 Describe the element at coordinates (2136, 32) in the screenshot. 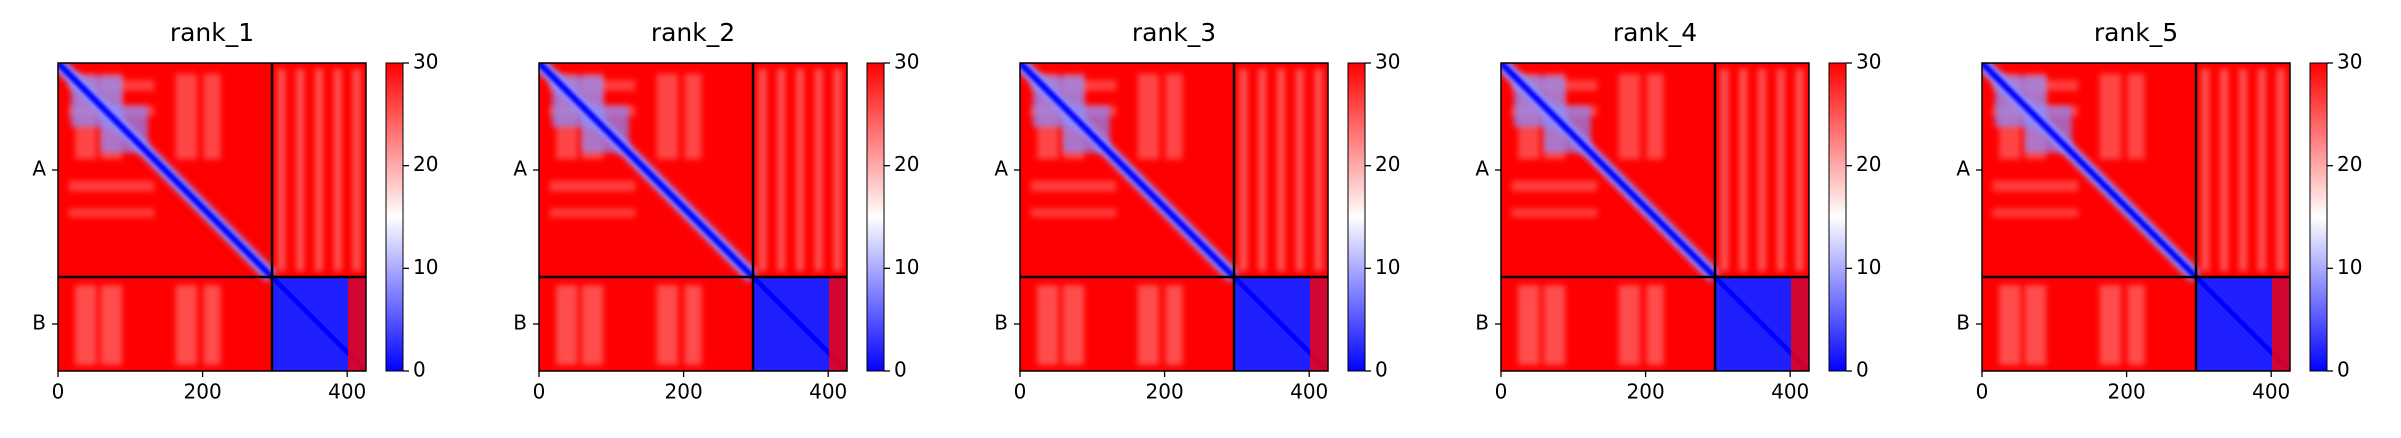

I see `panel-title: rank_5` at that location.